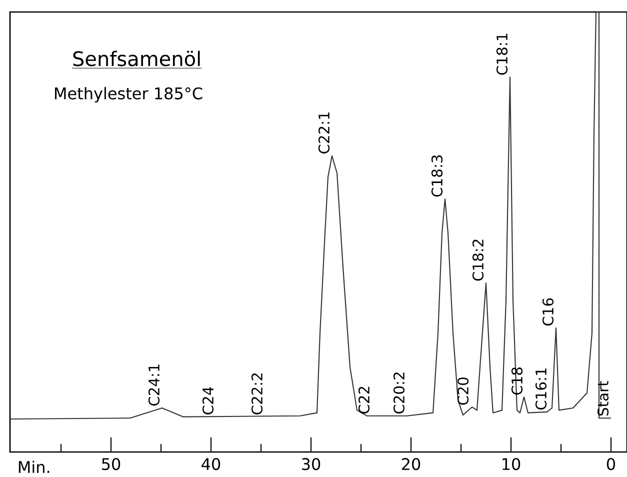 This screenshot has width=627, height=477. Describe the element at coordinates (128, 95) in the screenshot. I see `text: Methylester 185°C` at that location.